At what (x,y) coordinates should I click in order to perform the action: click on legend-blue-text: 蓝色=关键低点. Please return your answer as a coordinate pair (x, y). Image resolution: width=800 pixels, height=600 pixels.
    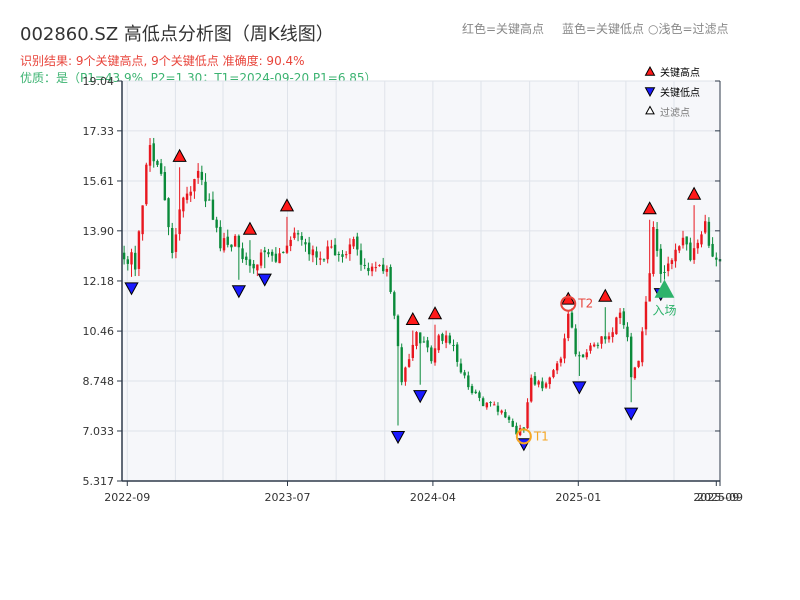
    Looking at the image, I should click on (603, 29).